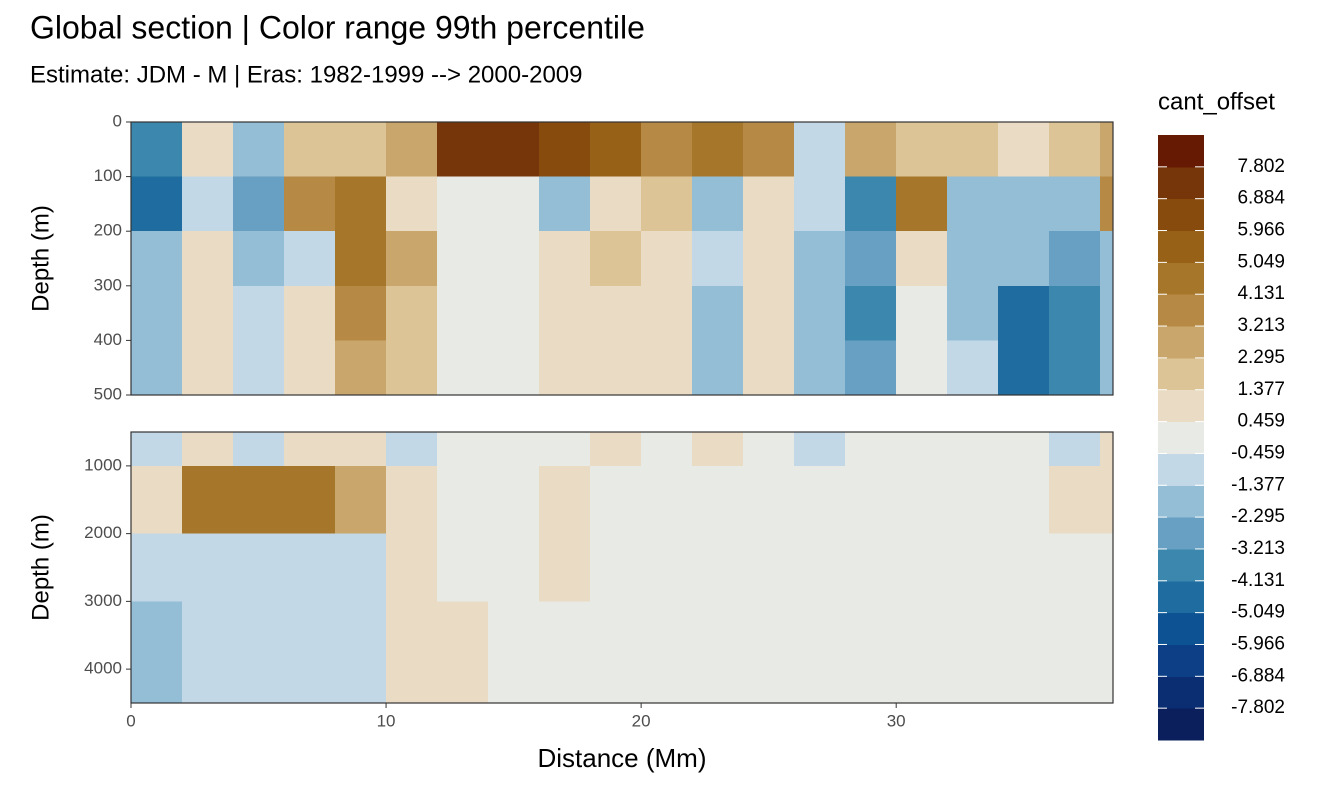 The width and height of the screenshot is (1344, 806). Describe the element at coordinates (40, 567) in the screenshot. I see `y-axis-label: Depth (m)` at that location.